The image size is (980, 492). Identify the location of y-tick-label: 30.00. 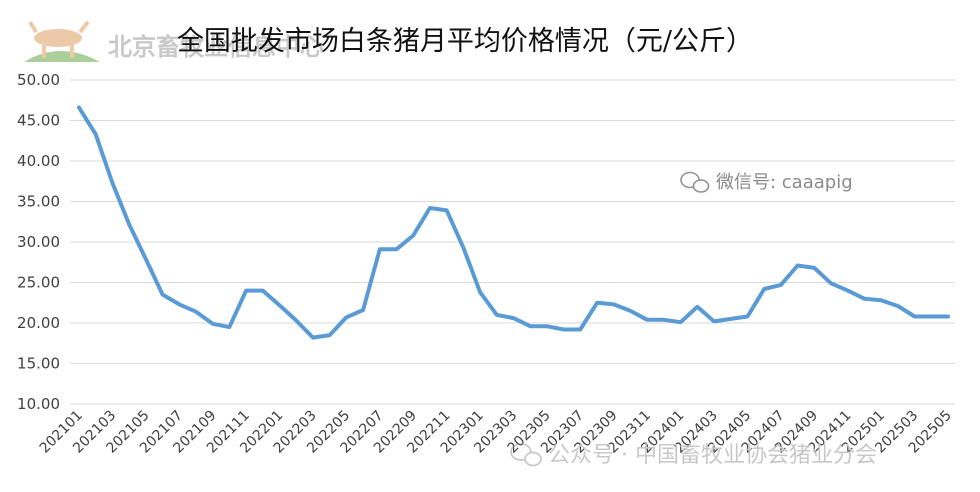
(38, 242).